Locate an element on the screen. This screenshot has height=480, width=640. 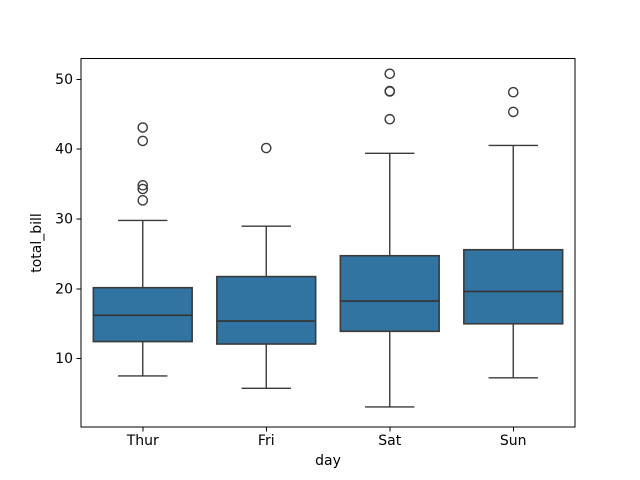
y-tick-label: 40 is located at coordinates (64, 150).